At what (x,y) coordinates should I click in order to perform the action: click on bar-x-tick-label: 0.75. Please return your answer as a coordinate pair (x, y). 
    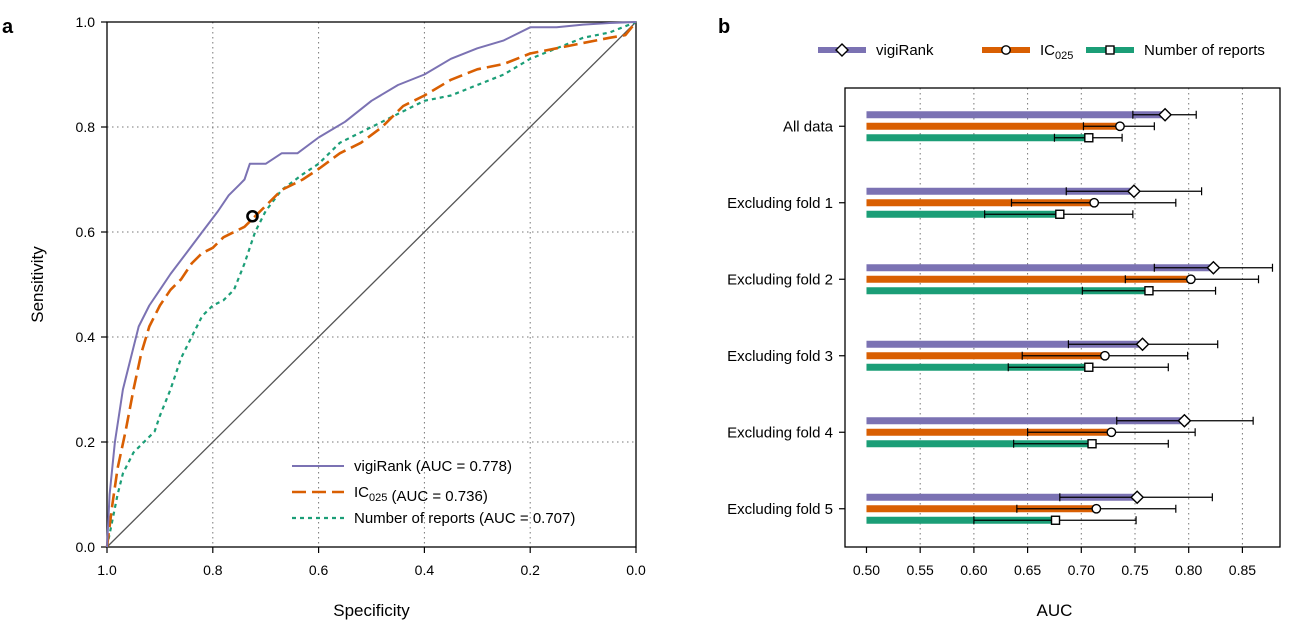
    Looking at the image, I should click on (1134, 570).